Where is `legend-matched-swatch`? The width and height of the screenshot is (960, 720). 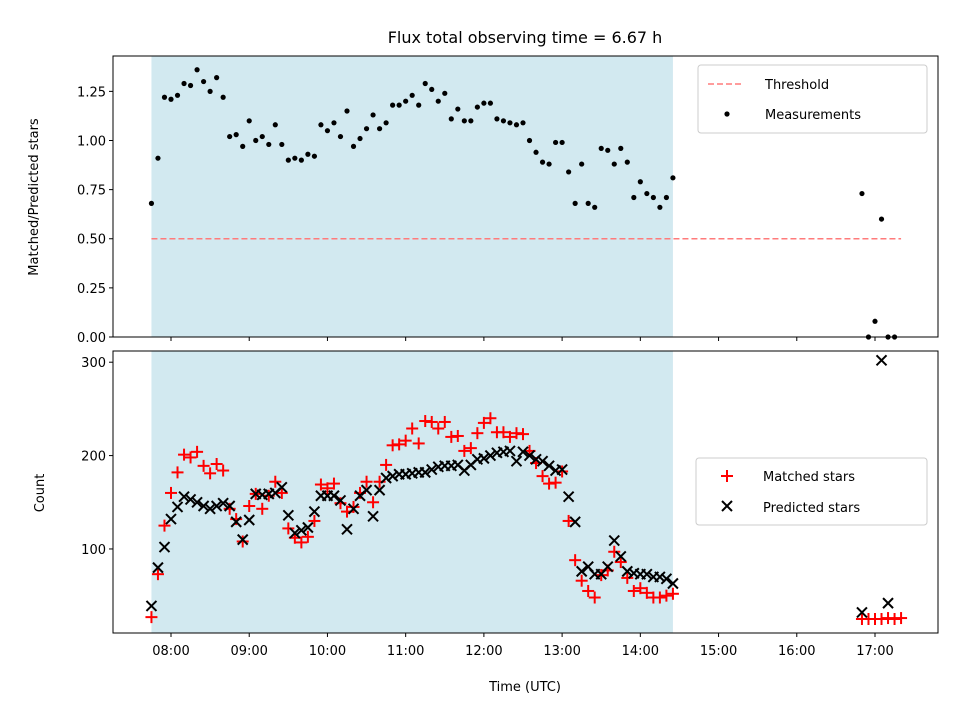 legend-matched-swatch is located at coordinates (727, 476).